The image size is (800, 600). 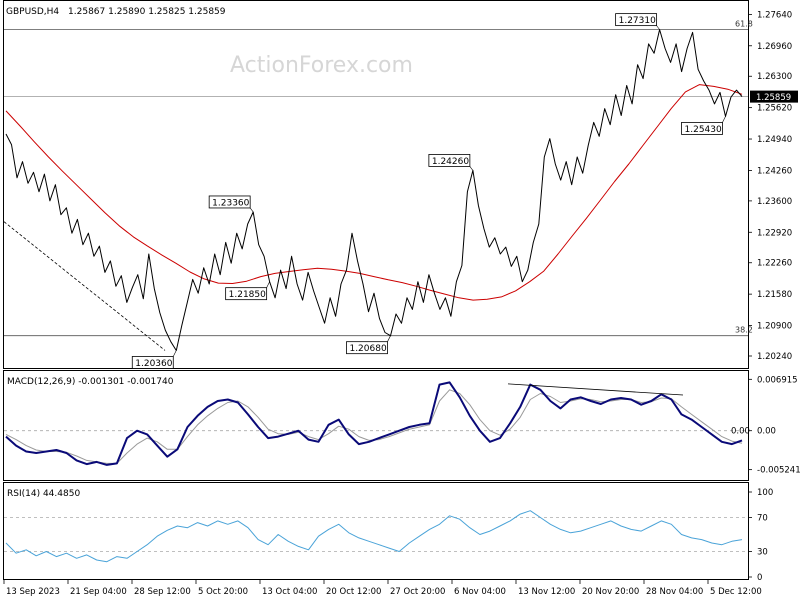 I want to click on price-annotation: 1.21850, so click(x=247, y=295).